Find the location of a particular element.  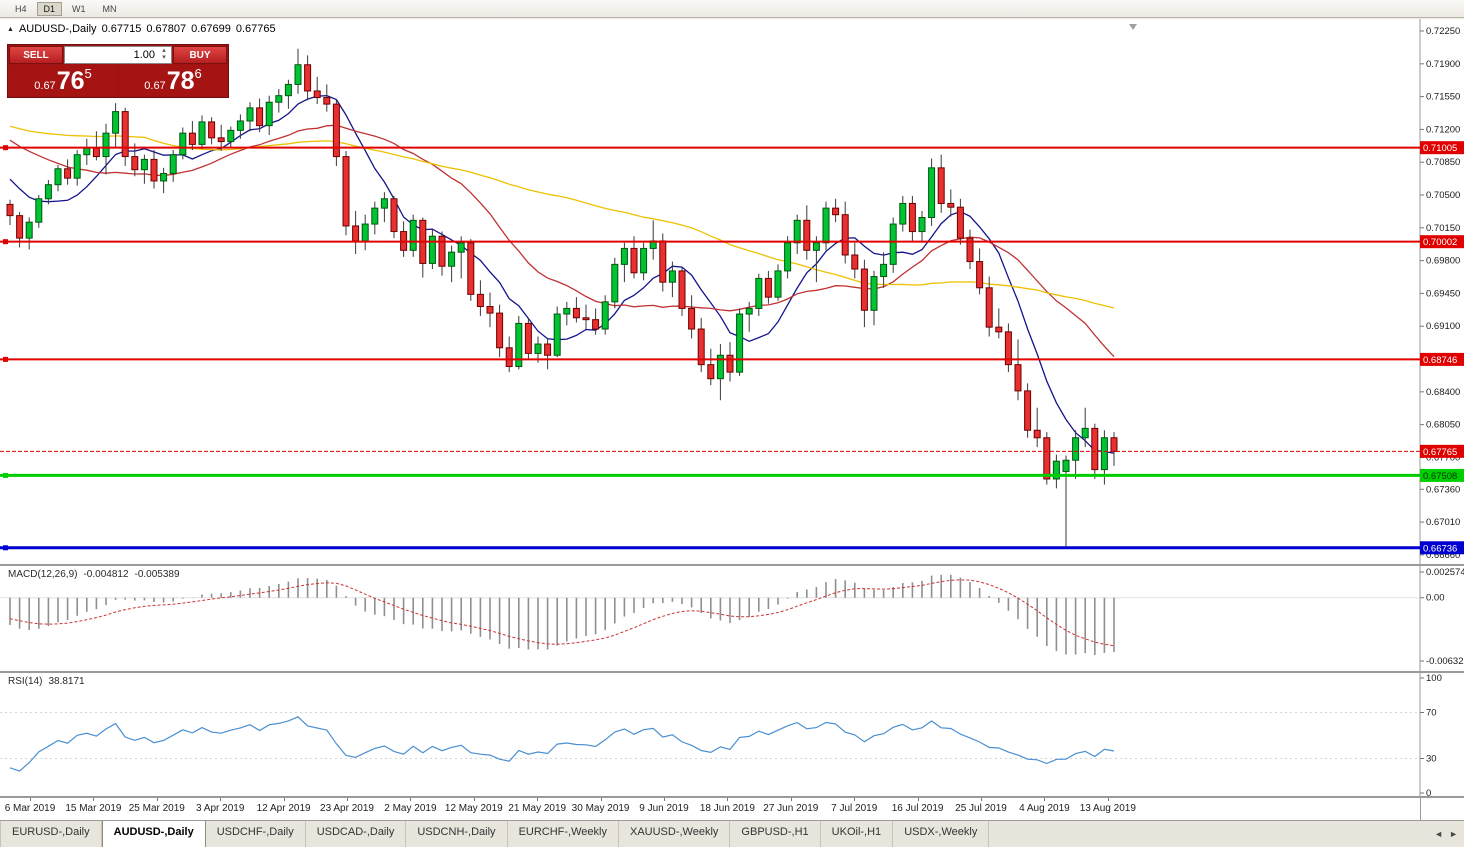

sell-button: SELL is located at coordinates (36, 55).